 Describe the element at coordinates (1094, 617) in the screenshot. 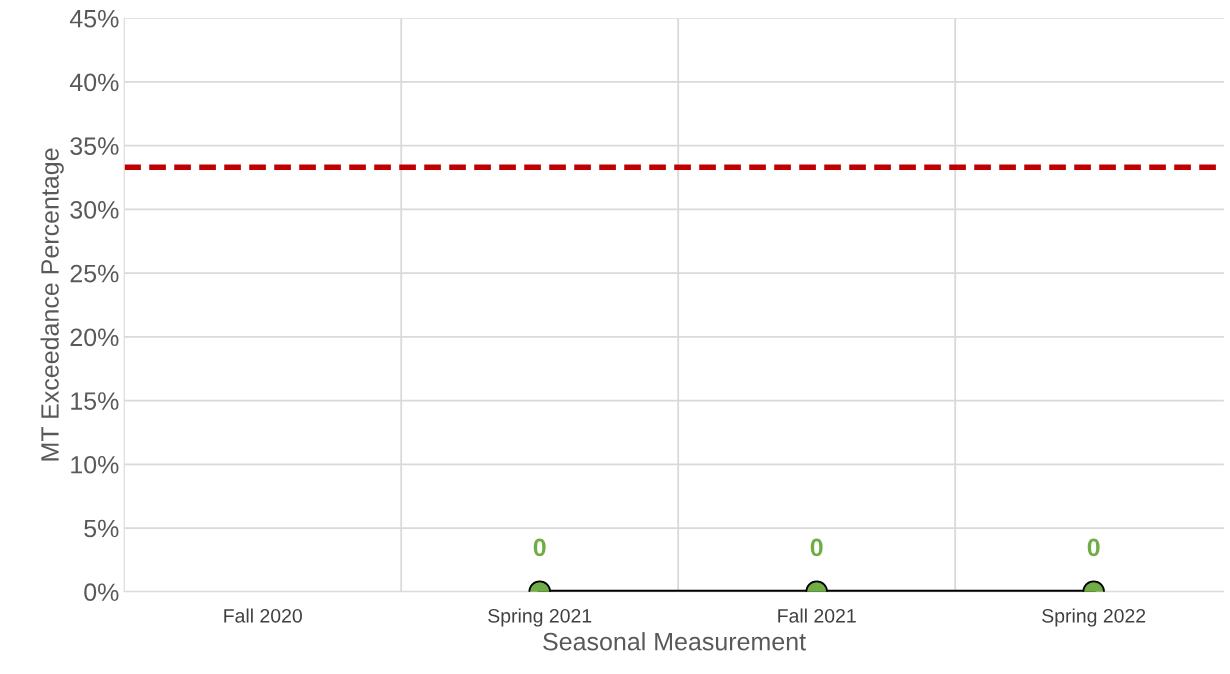

I see `x-tick-label: Spring 2022` at that location.